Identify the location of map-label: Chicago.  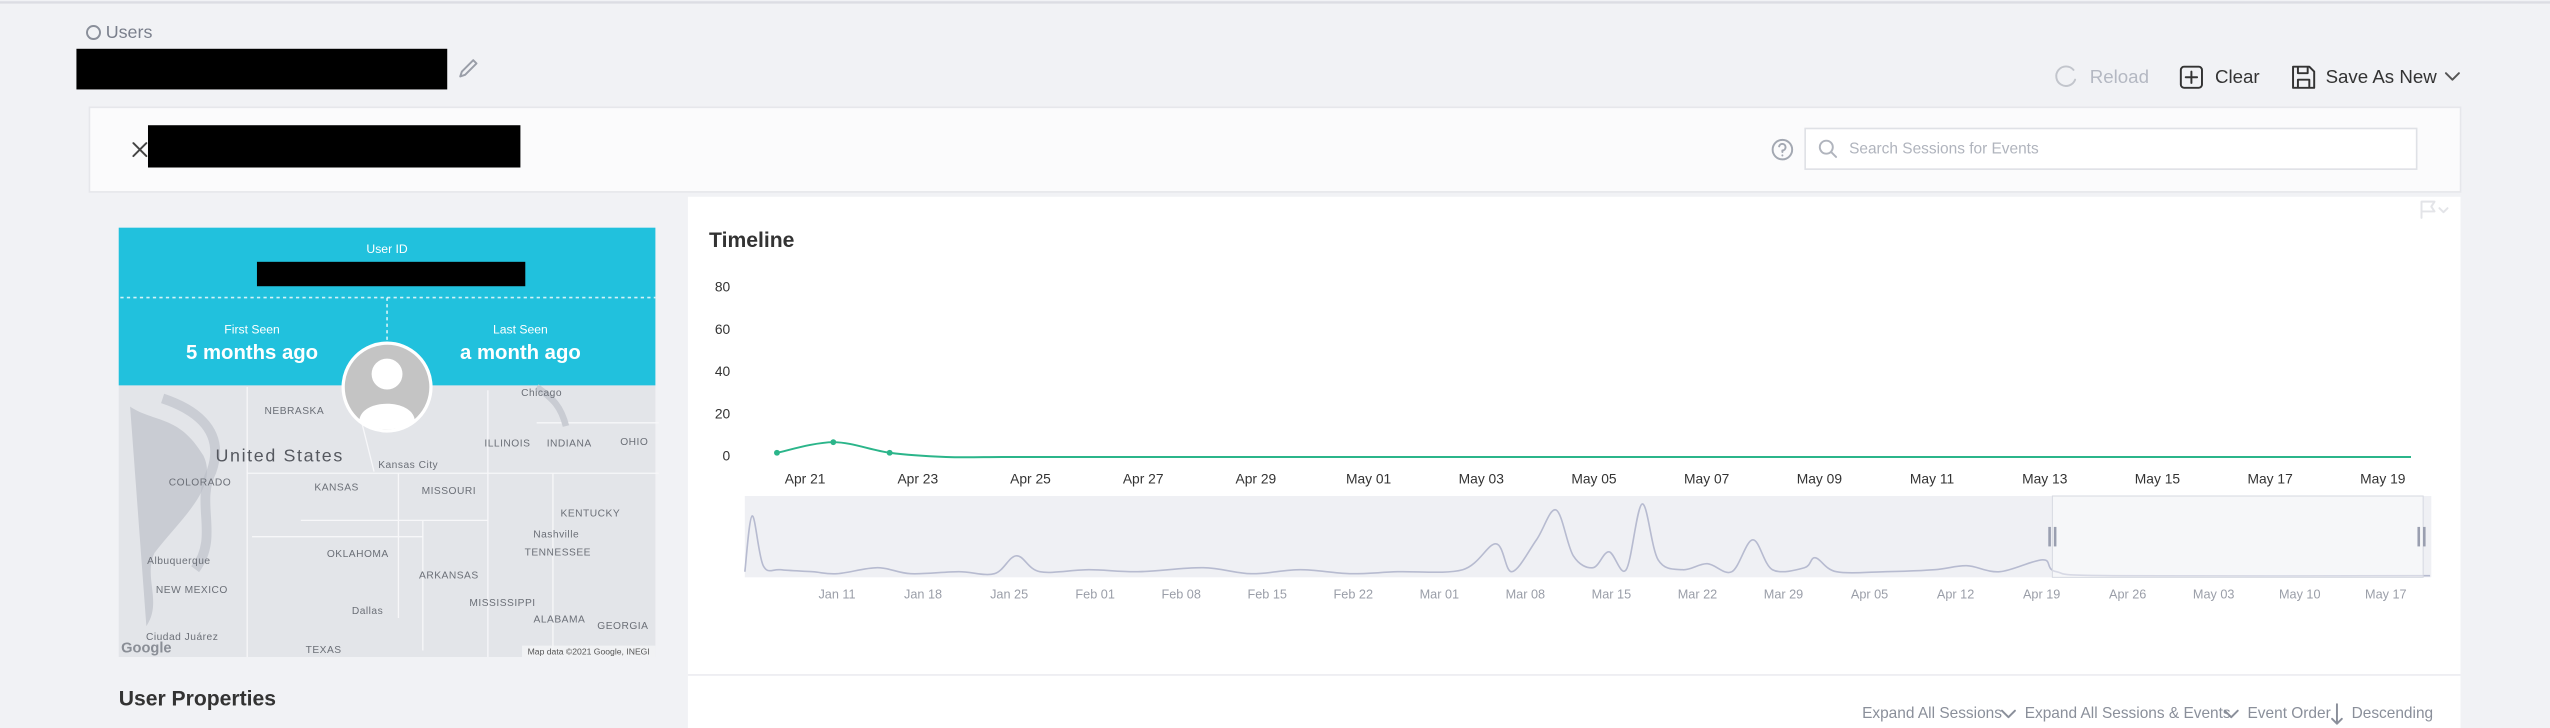
(541, 393).